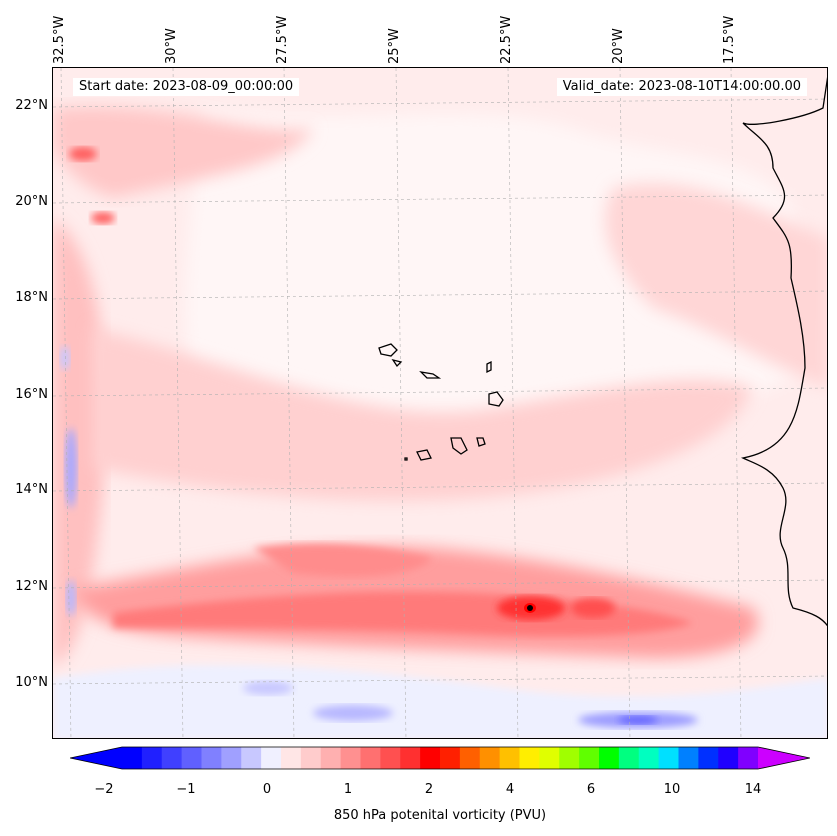 The image size is (837, 836). What do you see at coordinates (31, 201) in the screenshot?
I see `latitude-label: 20°N` at bounding box center [31, 201].